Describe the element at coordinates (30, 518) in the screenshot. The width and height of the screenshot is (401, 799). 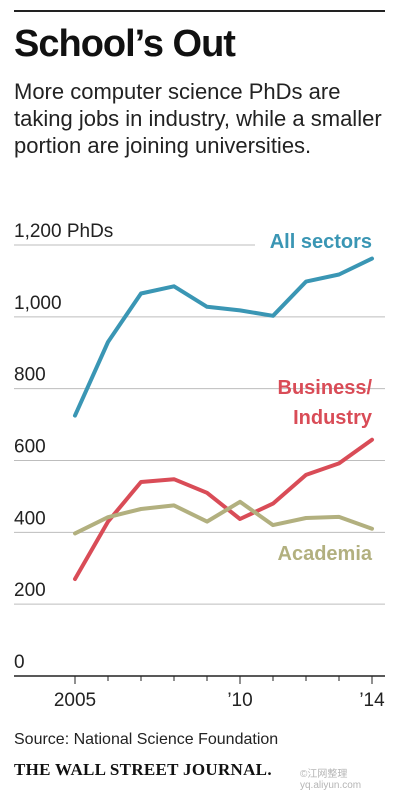
I see `y-tick-label: 400` at that location.